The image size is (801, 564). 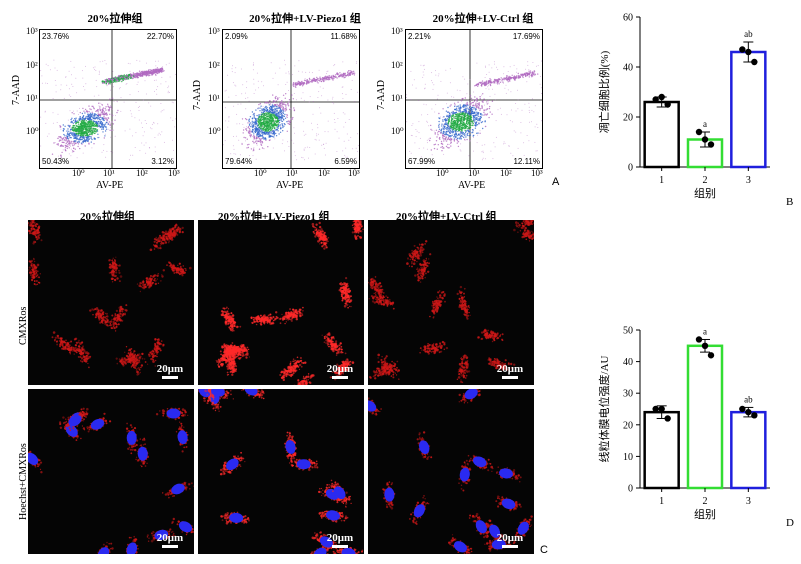 What do you see at coordinates (397, 65) in the screenshot?
I see `flow-plot-3-ytick-2: 10²` at bounding box center [397, 65].